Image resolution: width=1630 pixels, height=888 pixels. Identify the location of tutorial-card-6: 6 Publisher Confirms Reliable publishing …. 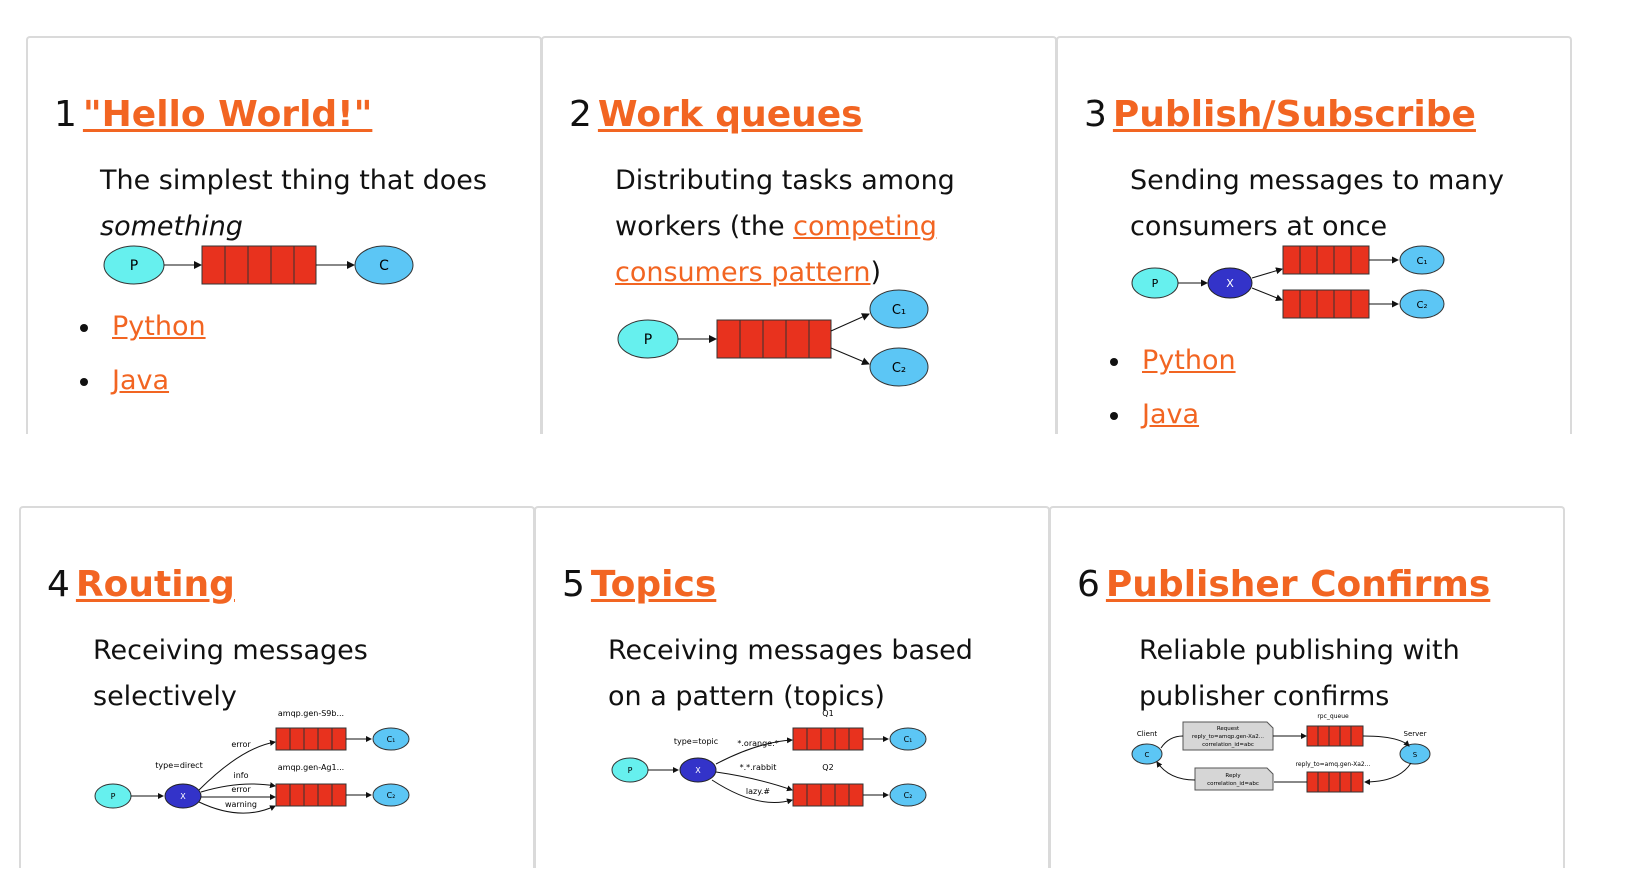
(1307, 687).